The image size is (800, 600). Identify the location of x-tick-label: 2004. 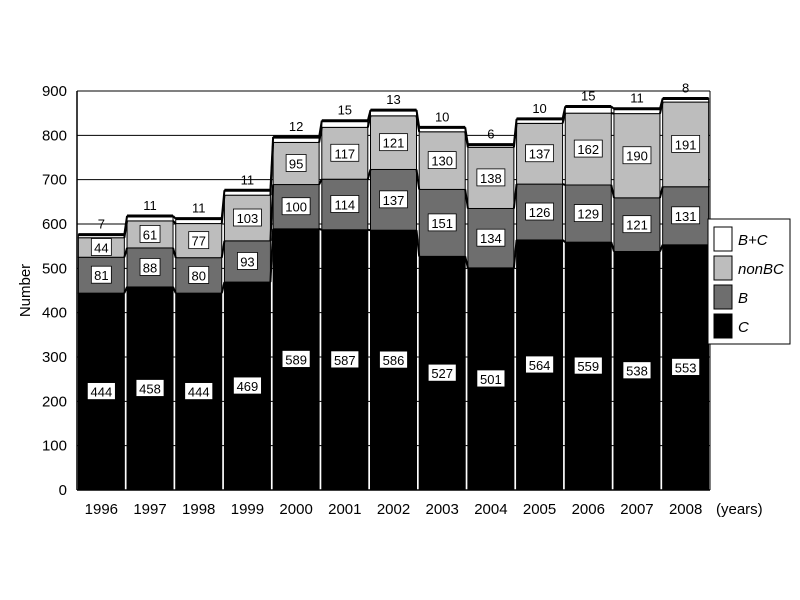
(490, 509).